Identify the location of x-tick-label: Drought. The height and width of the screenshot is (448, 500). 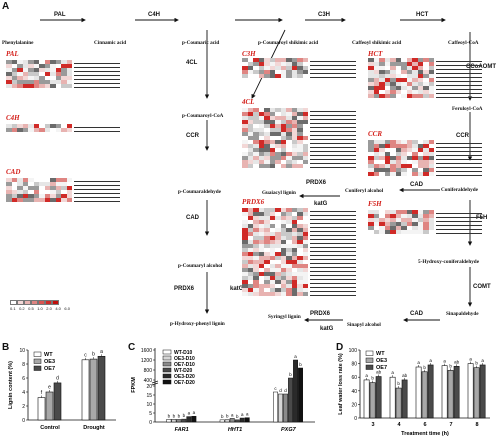
(94, 428).